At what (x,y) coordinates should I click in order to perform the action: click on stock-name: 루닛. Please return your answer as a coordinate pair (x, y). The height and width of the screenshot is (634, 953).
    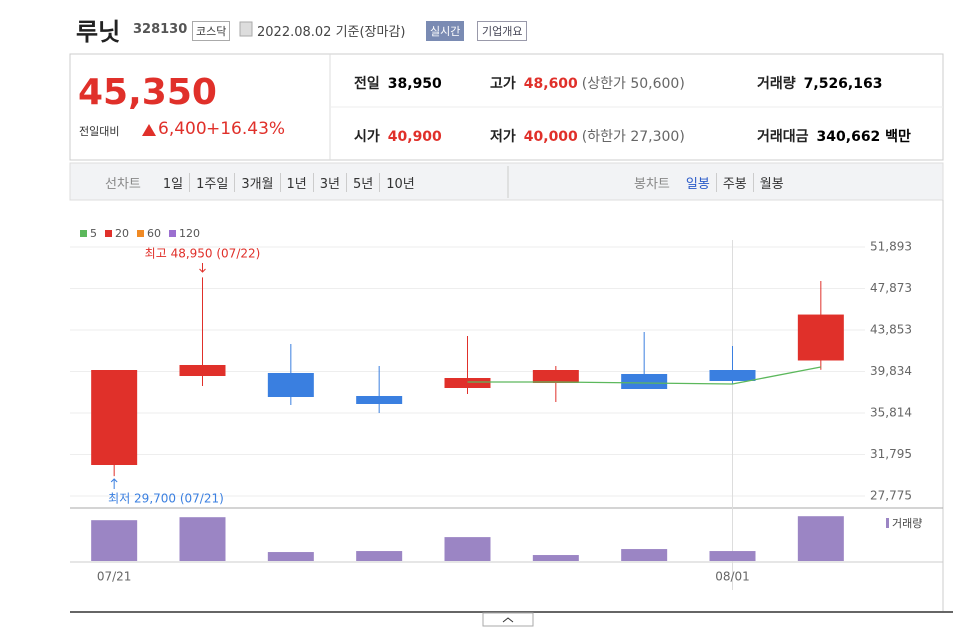
    Looking at the image, I should click on (98, 32).